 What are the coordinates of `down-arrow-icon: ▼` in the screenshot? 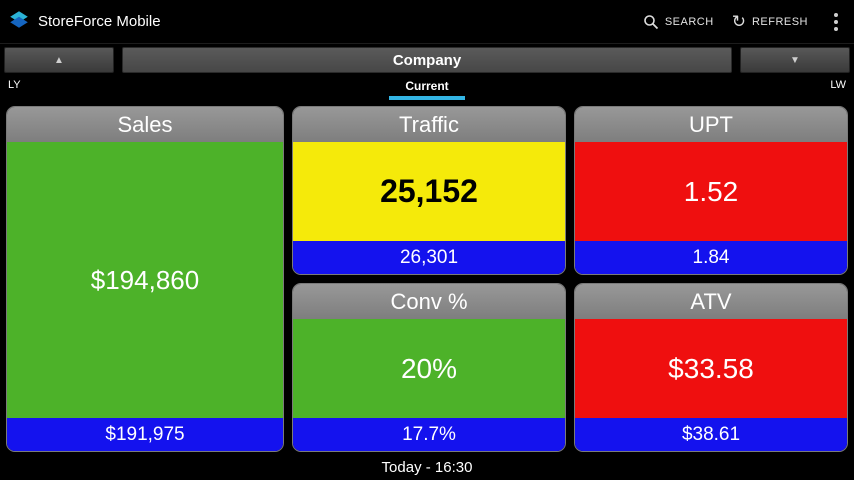 It's located at (795, 60).